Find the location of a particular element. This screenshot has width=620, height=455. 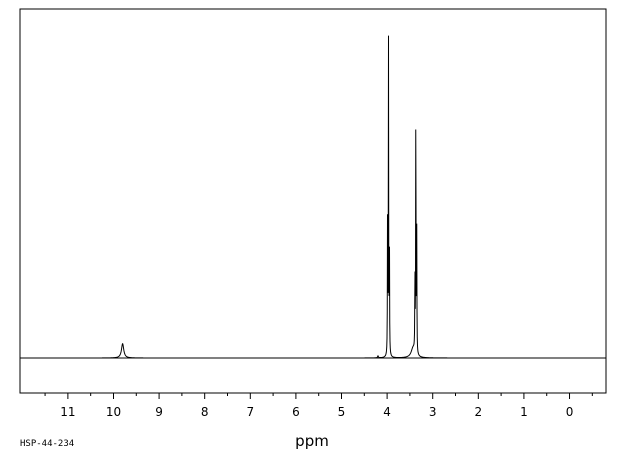

tick-label: 3 is located at coordinates (433, 412).